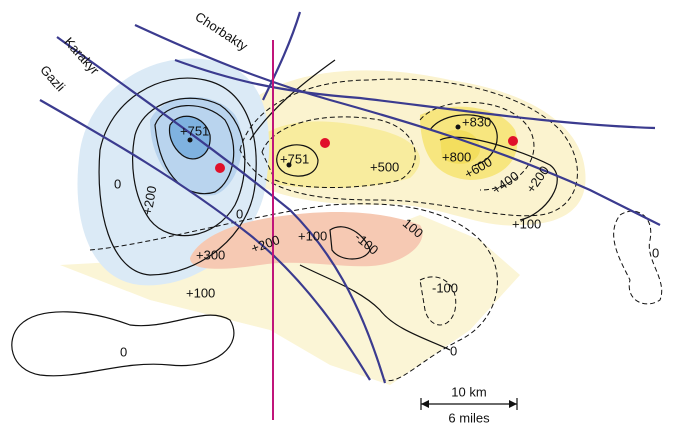  I want to click on contour-label: +300, so click(210, 254).